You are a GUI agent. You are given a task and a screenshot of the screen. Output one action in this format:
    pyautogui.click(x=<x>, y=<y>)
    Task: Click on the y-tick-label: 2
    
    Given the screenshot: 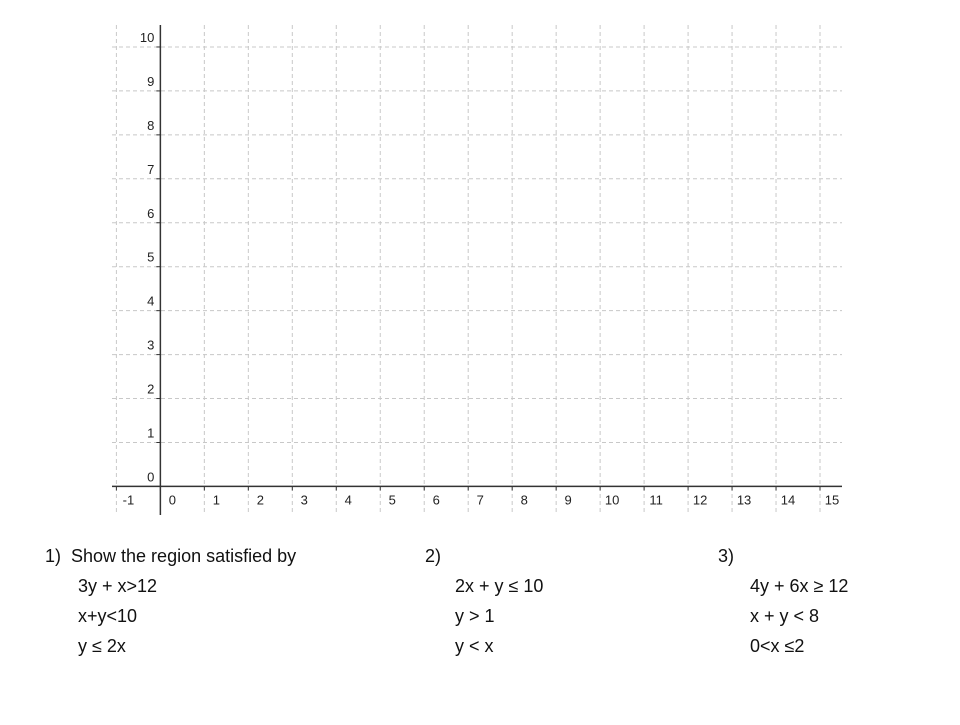 What is the action you would take?
    pyautogui.click(x=150, y=389)
    